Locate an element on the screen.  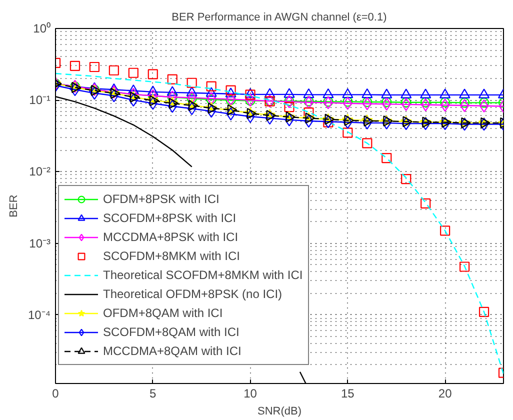
legend-label: MCCDMA+8PSK with ICI is located at coordinates (170, 237).